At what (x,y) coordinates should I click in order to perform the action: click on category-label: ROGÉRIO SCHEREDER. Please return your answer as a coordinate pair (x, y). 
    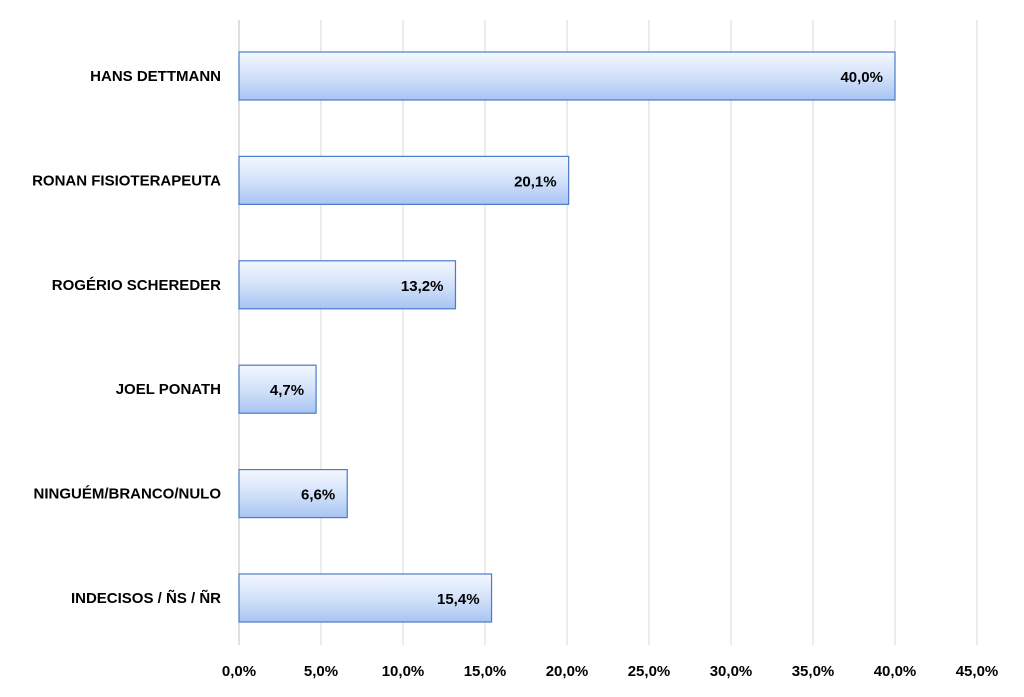
    Looking at the image, I should click on (136, 285).